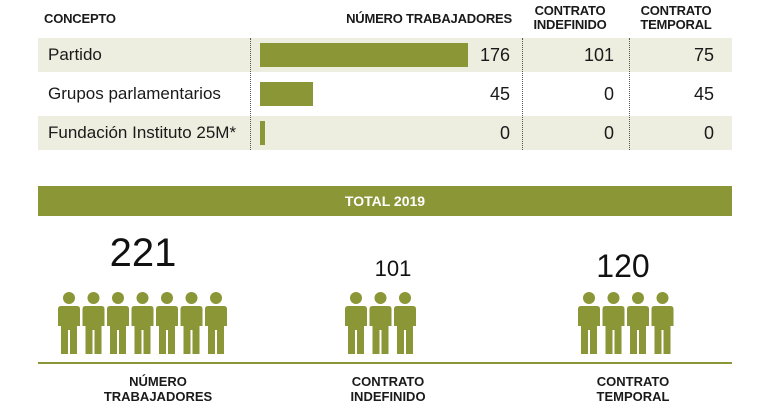 The image size is (770, 420). Describe the element at coordinates (708, 133) in the screenshot. I see `row-temporal: 0` at that location.